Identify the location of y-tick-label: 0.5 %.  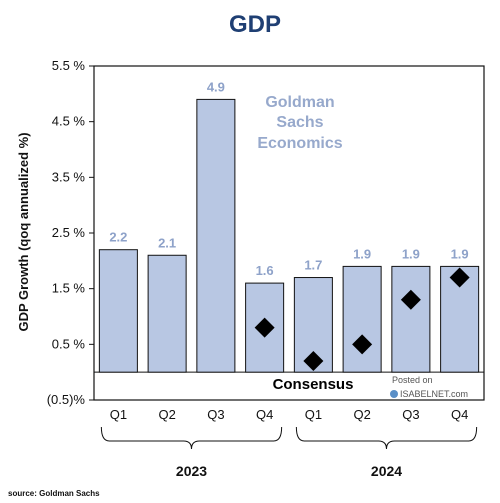
(69, 343).